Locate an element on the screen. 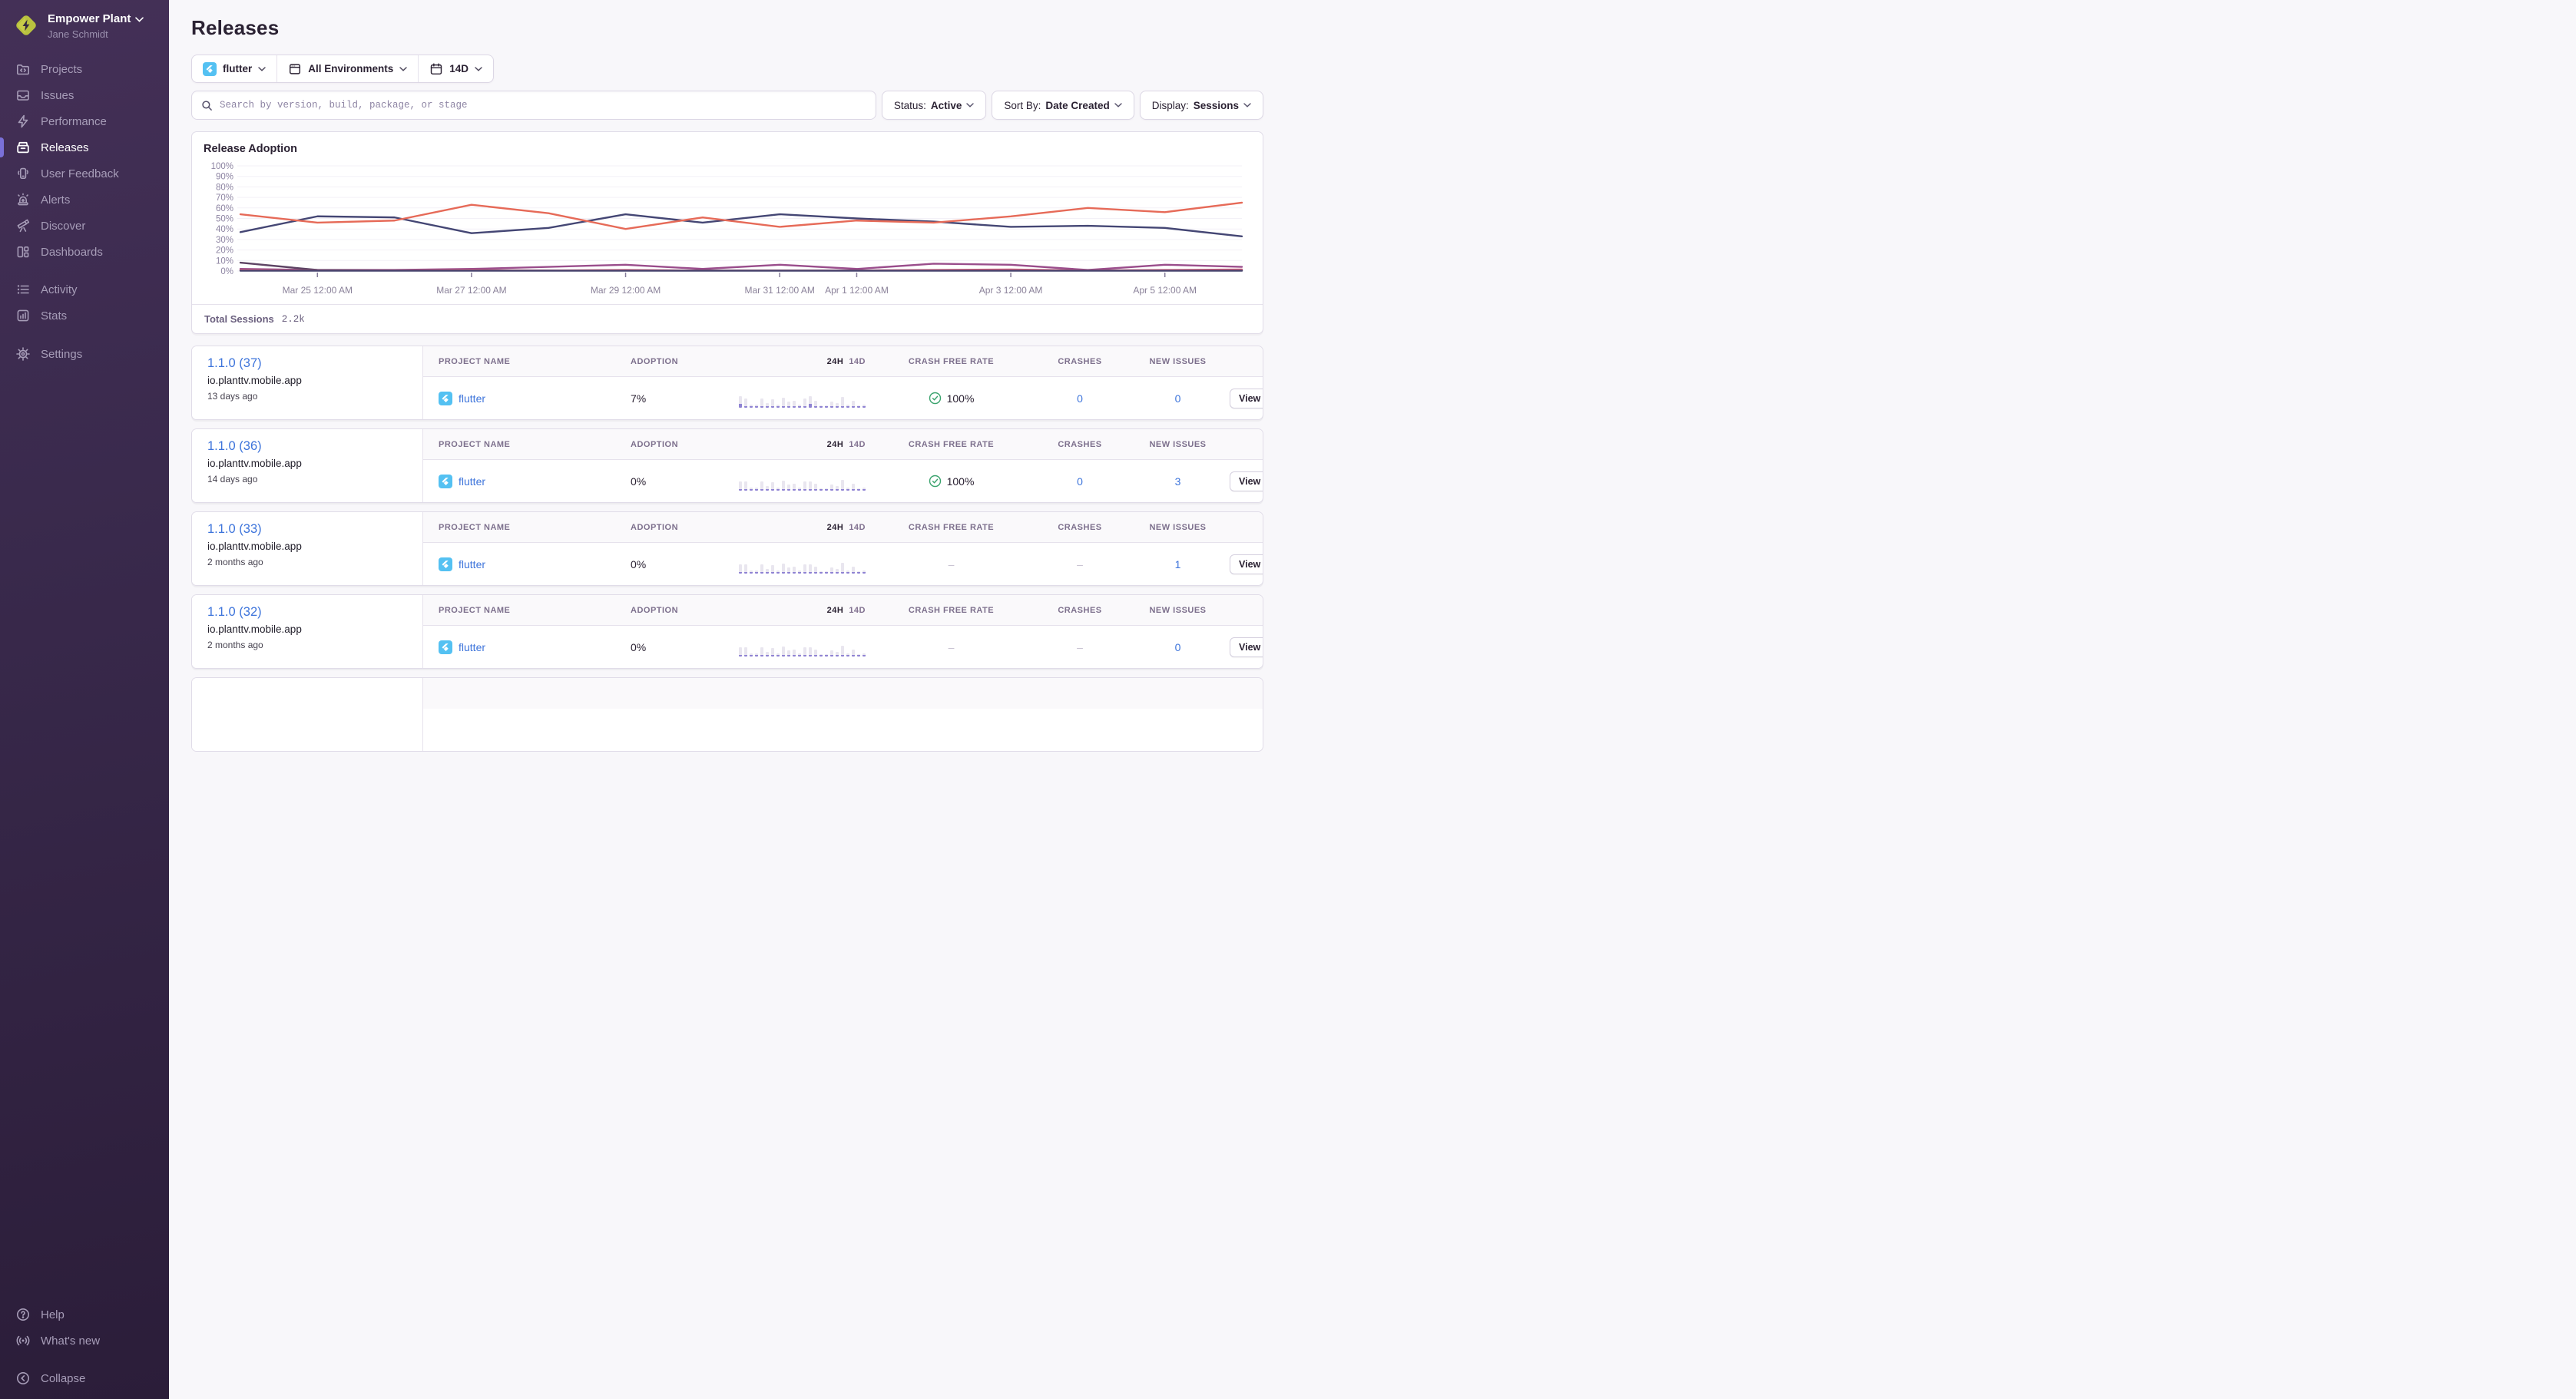 This screenshot has width=2576, height=1399. release-table-row: flutter 7% 100% 0 0 View is located at coordinates (843, 398).